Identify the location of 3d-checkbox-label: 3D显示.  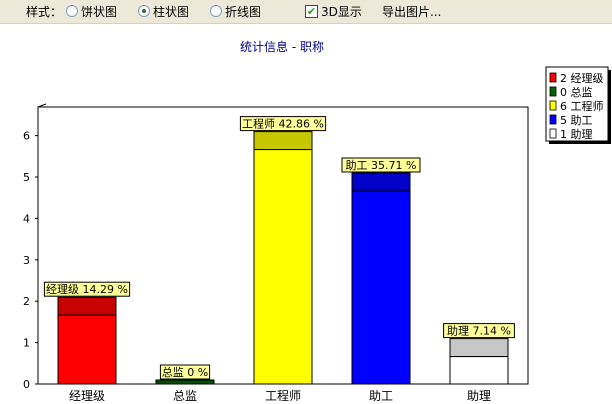
(341, 12).